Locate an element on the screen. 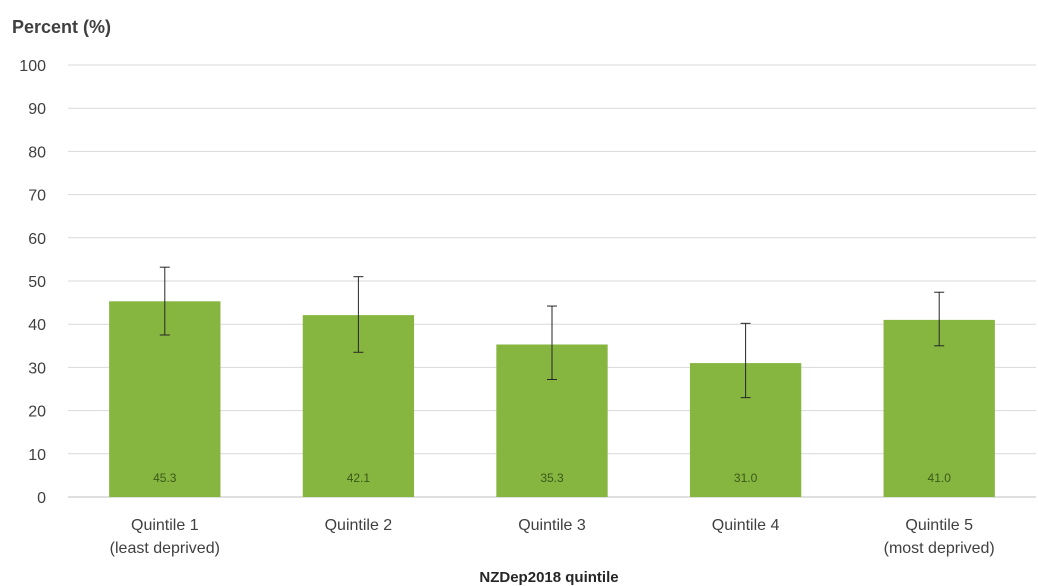 The image size is (1038, 586). bar-value-label: 41.0 is located at coordinates (940, 478).